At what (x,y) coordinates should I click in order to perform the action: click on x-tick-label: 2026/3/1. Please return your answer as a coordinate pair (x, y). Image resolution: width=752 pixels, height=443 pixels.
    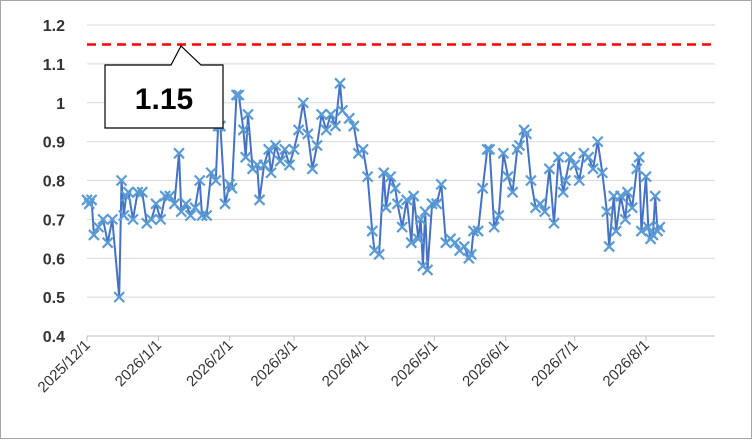
    Looking at the image, I should click on (274, 363).